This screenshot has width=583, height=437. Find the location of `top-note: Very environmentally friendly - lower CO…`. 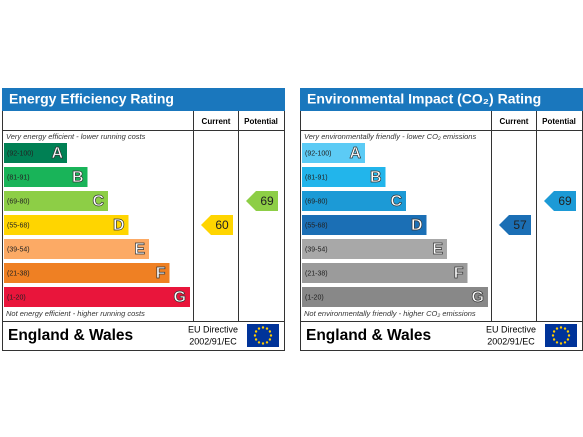

top-note: Very environmentally friendly - lower CO… is located at coordinates (390, 136).